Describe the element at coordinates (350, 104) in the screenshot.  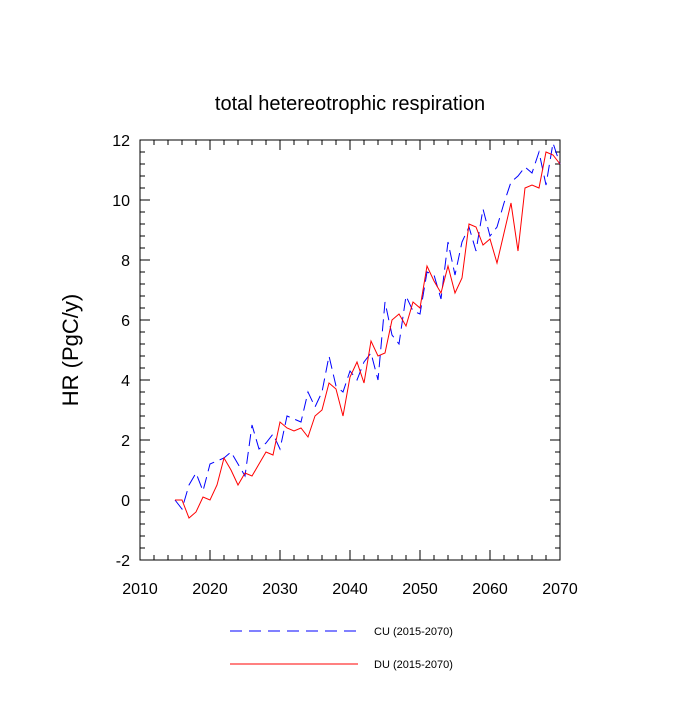
I see `chart-title: total hetereotrophic respiration` at that location.